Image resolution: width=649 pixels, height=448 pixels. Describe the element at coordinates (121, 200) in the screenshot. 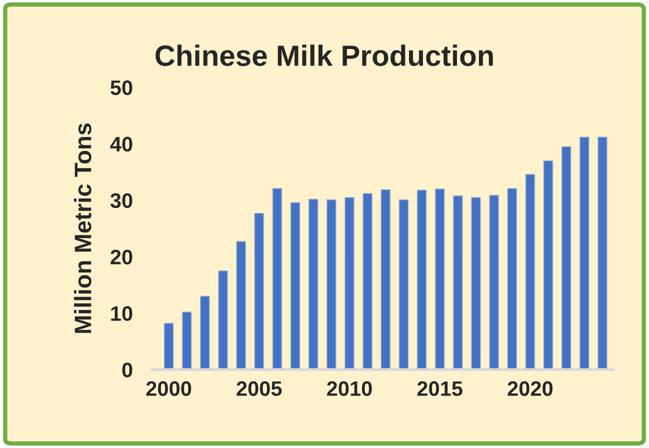

I see `y-tick-label: 30` at that location.